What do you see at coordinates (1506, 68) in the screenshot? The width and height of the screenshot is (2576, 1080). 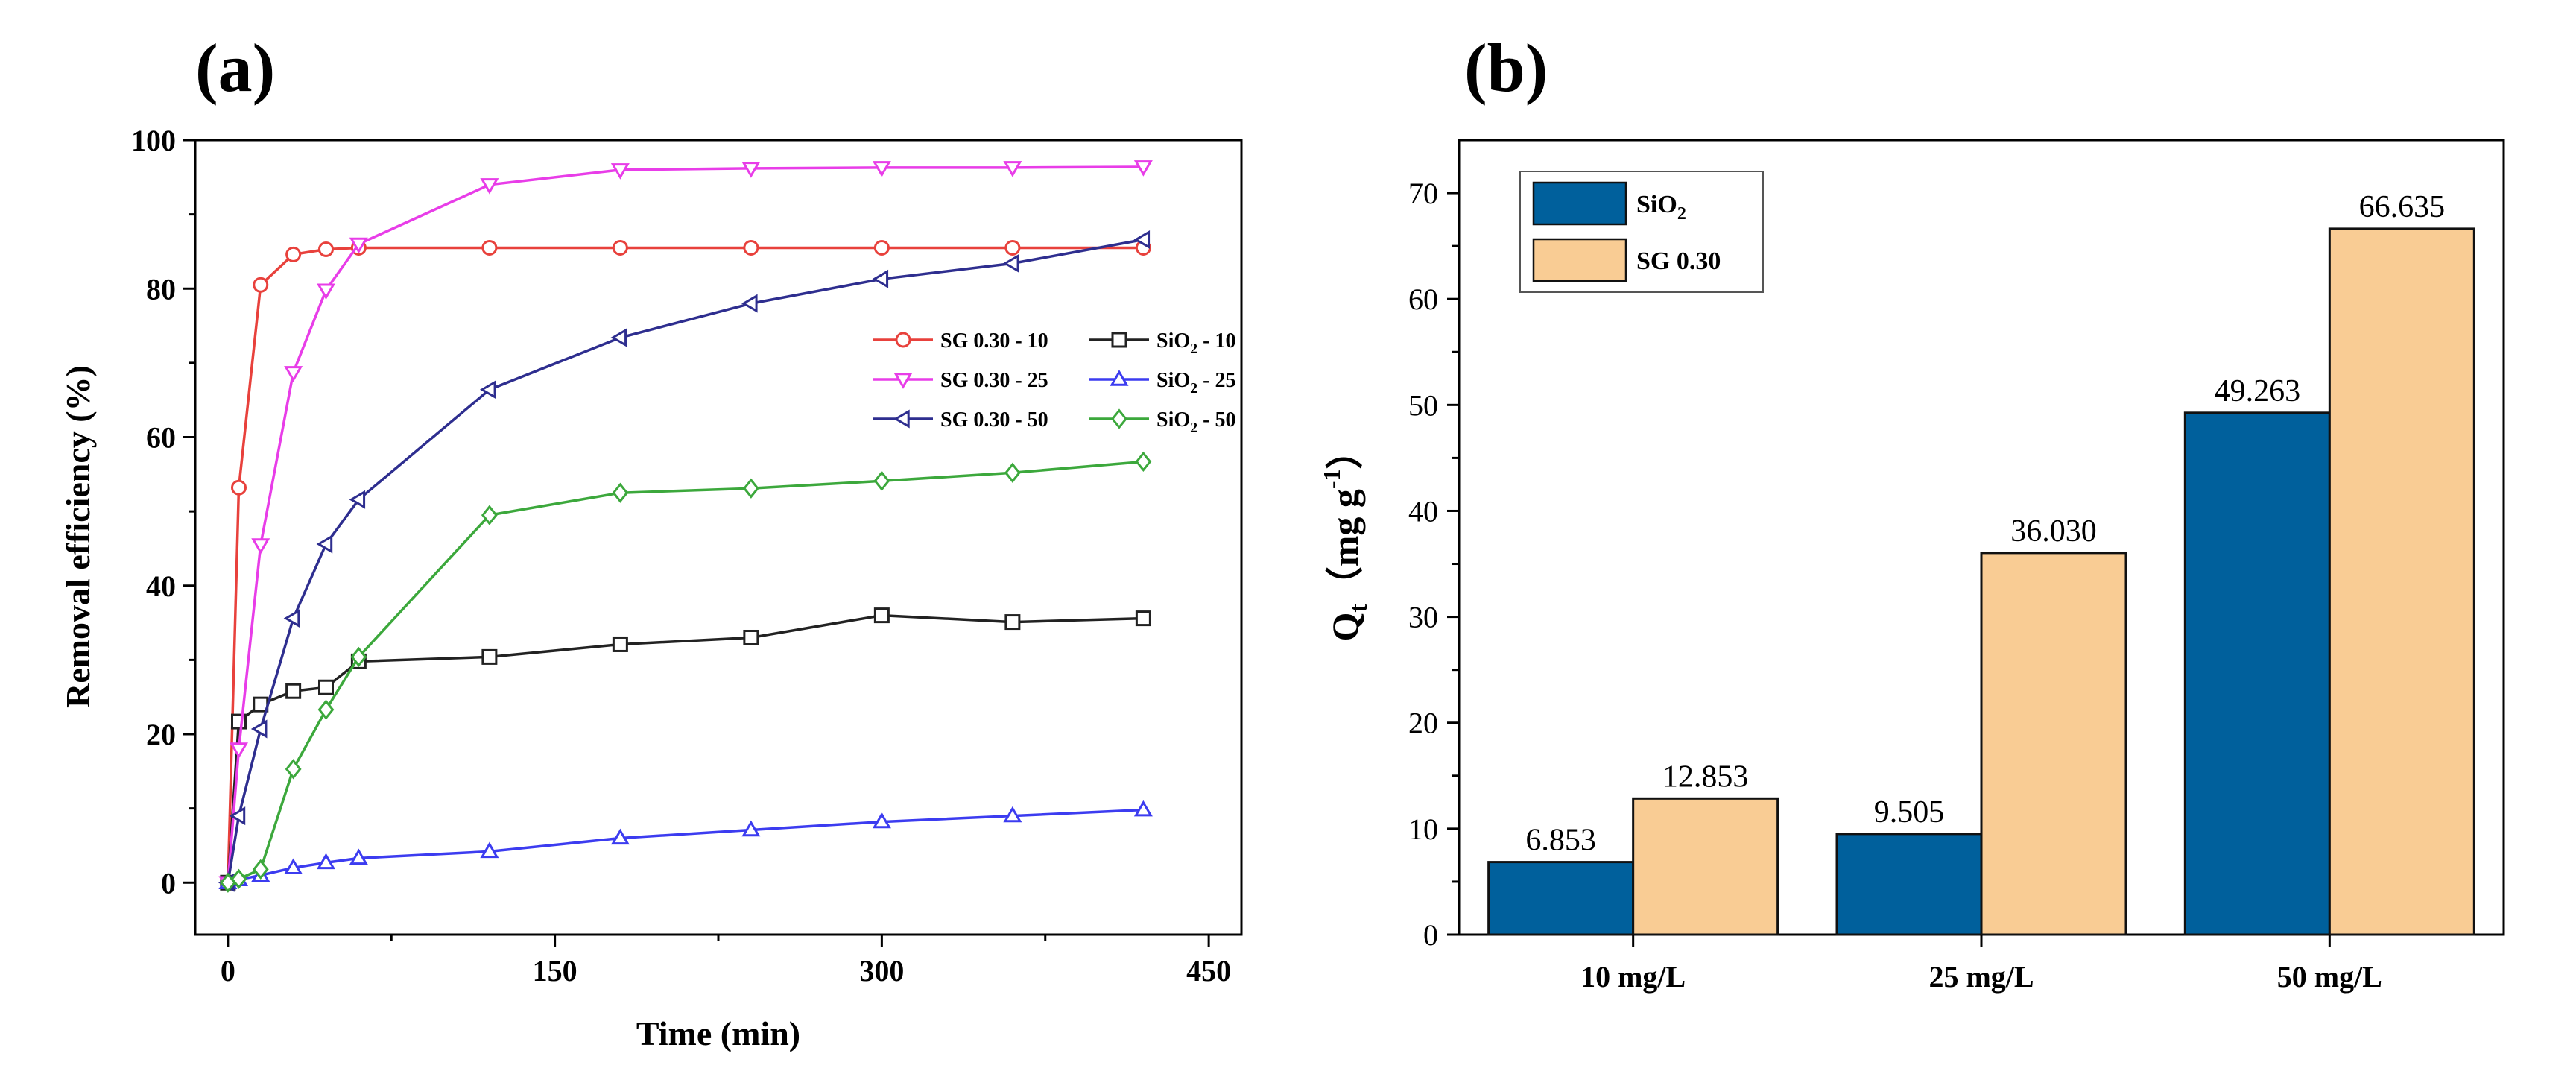 I see `panel-b-label: (b)` at bounding box center [1506, 68].